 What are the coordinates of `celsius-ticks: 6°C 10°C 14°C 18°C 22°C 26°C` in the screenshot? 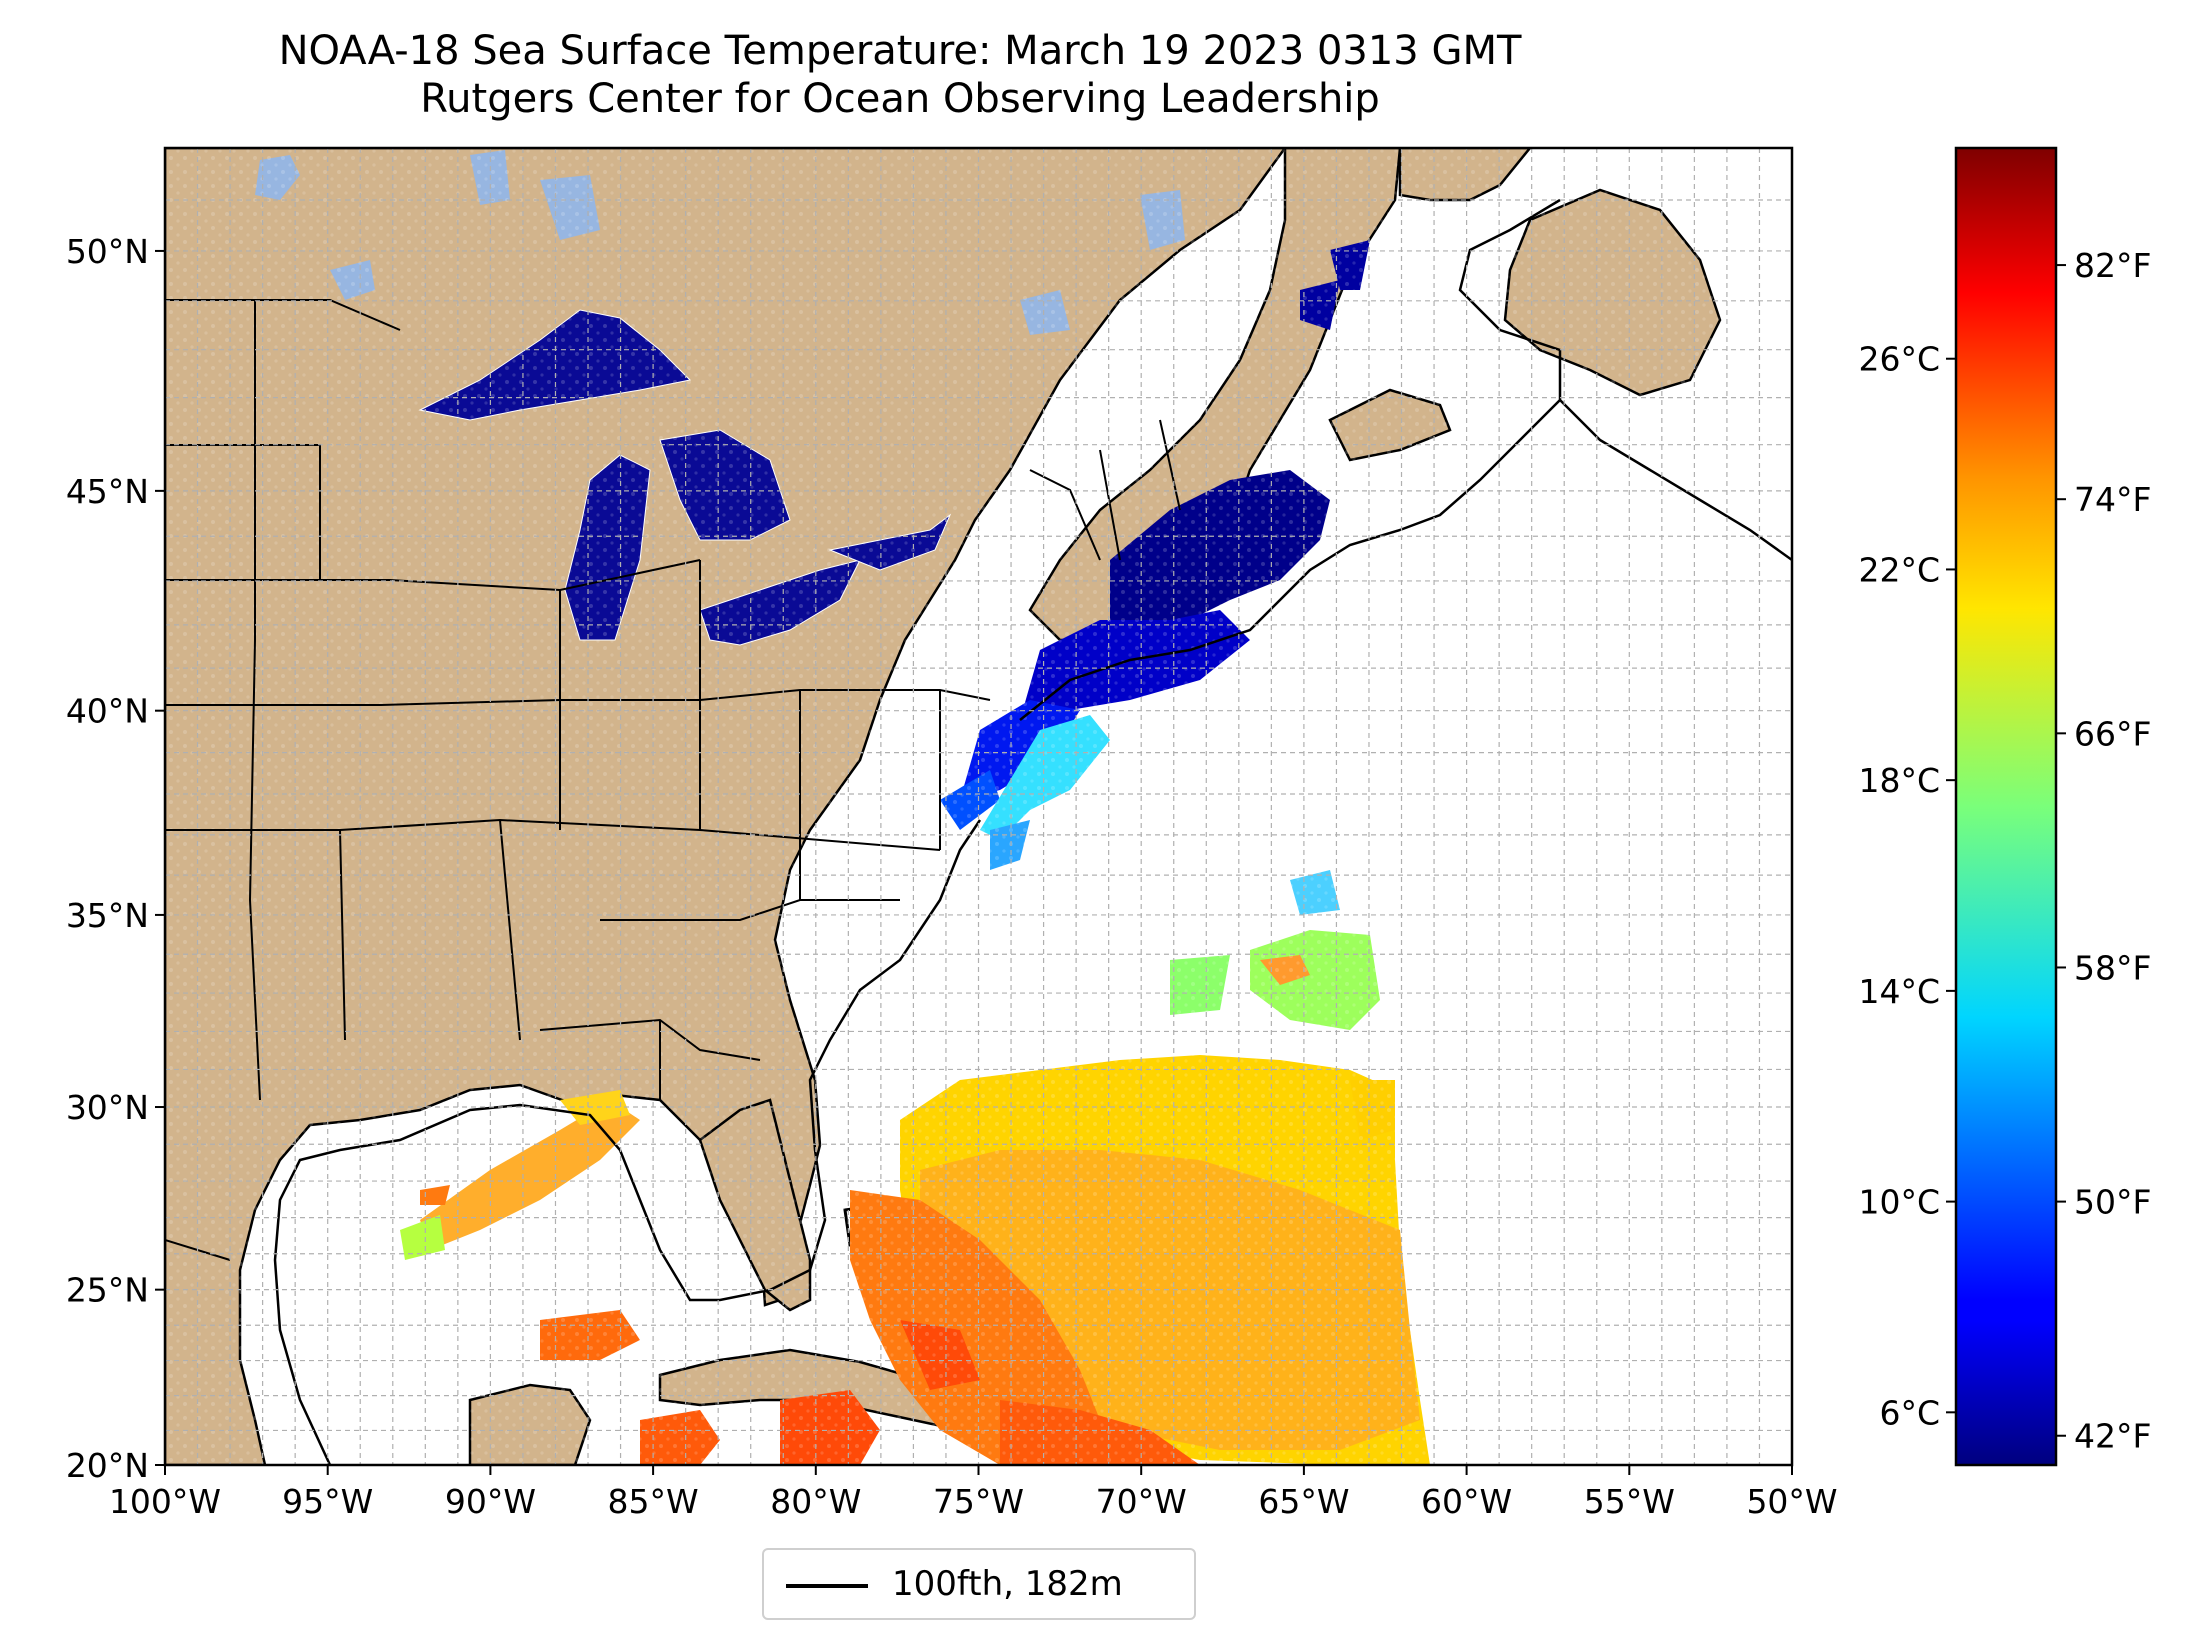 It's located at (1907, 886).